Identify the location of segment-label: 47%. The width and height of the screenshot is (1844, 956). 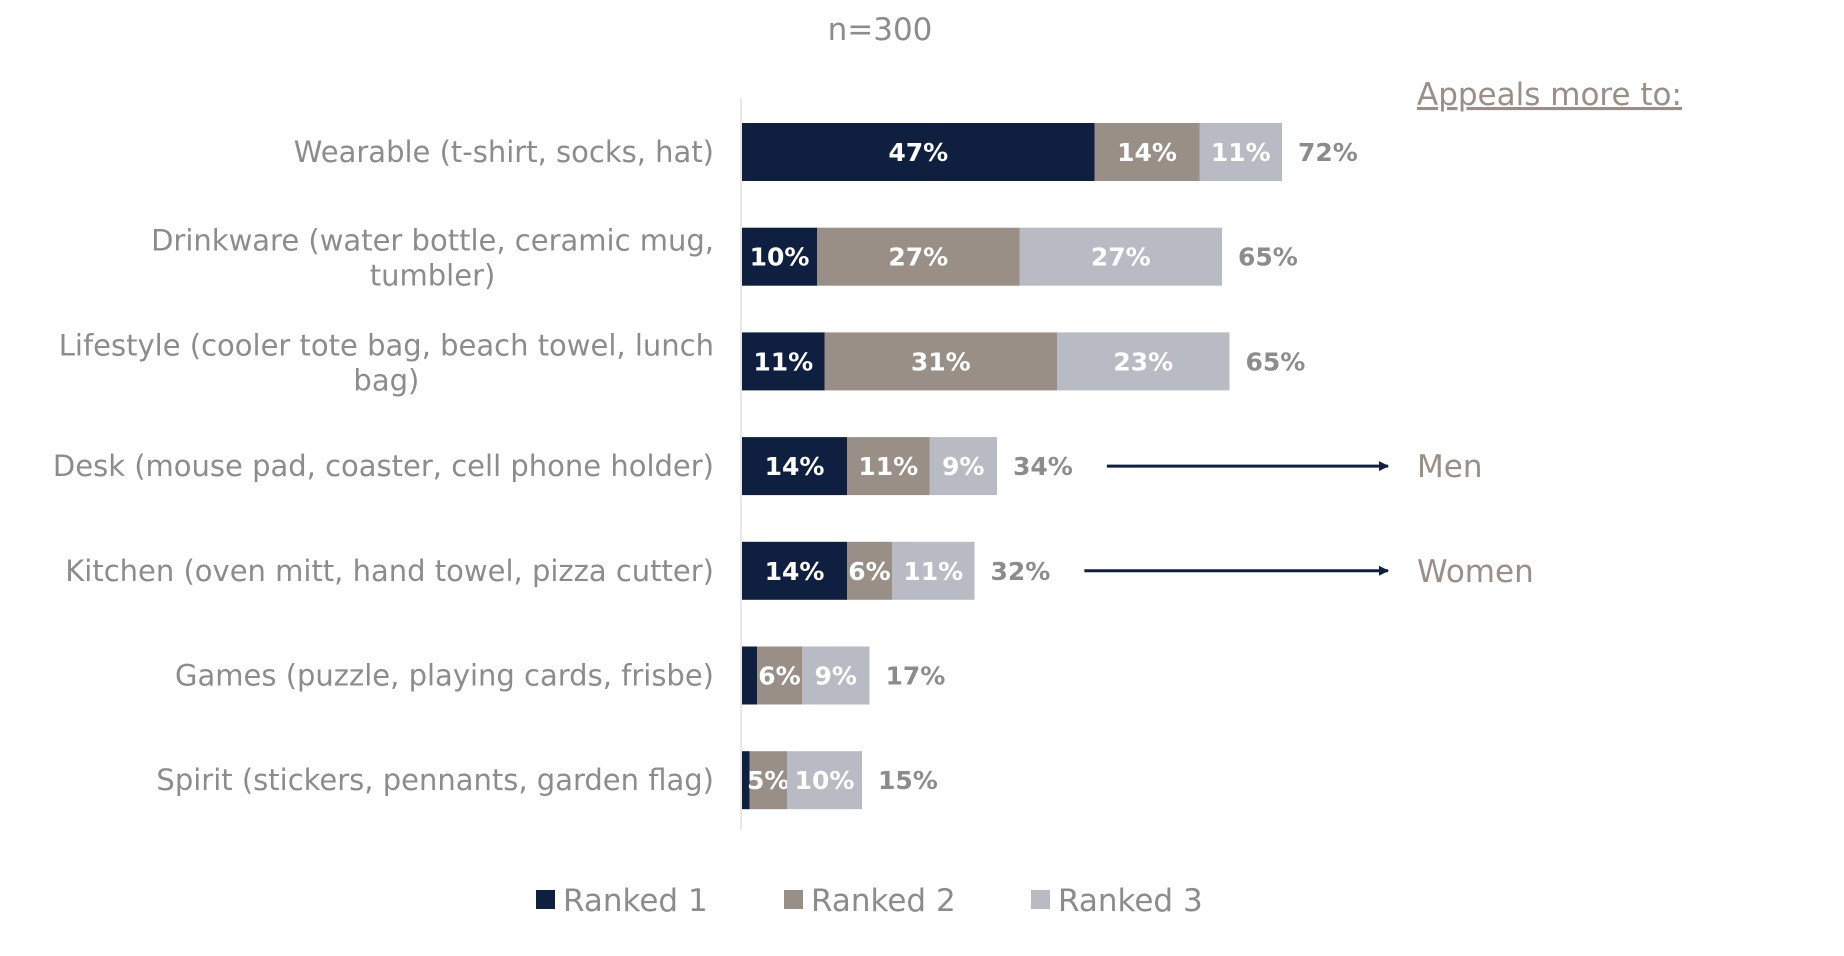
(918, 152).